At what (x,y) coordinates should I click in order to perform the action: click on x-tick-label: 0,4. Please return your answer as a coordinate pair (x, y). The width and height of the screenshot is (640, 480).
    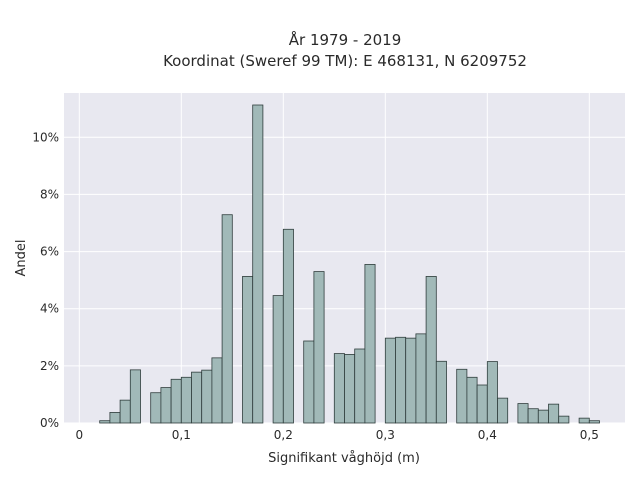
    Looking at the image, I should click on (487, 435).